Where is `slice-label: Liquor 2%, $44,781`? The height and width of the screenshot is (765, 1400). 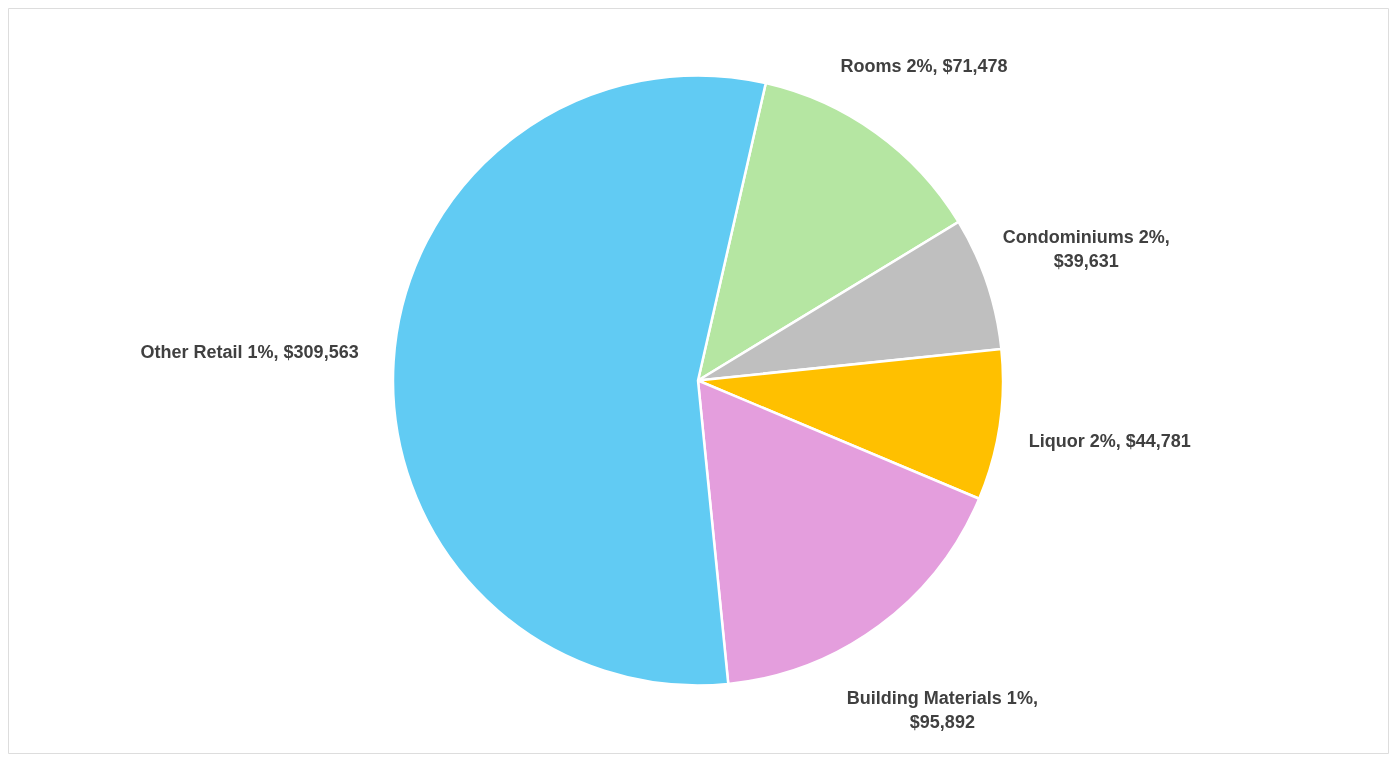
slice-label: Liquor 2%, $44,781 is located at coordinates (1109, 440).